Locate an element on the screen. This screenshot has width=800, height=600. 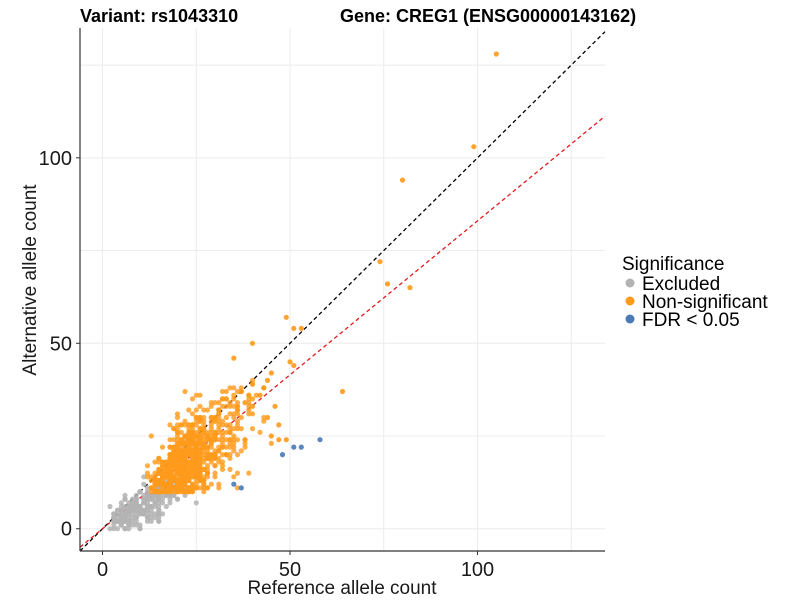
y-tick-label: 50 is located at coordinates (61, 344).